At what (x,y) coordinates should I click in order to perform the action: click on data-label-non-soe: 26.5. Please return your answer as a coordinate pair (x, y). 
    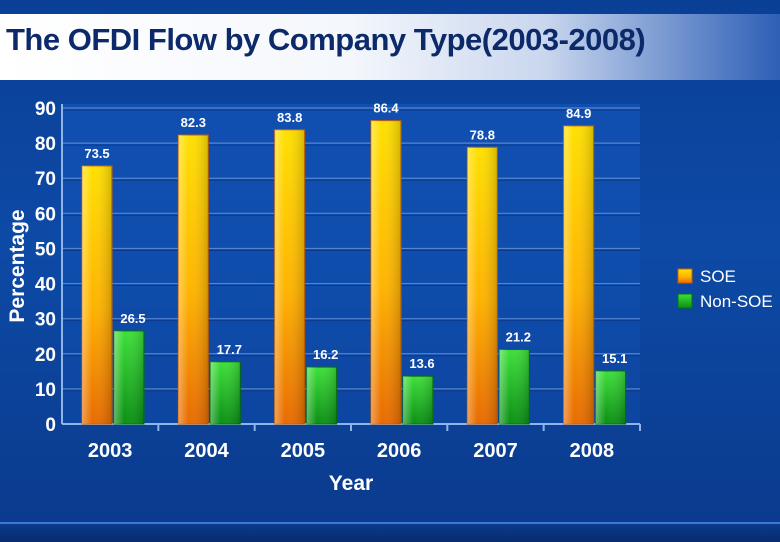
    Looking at the image, I should click on (132, 318).